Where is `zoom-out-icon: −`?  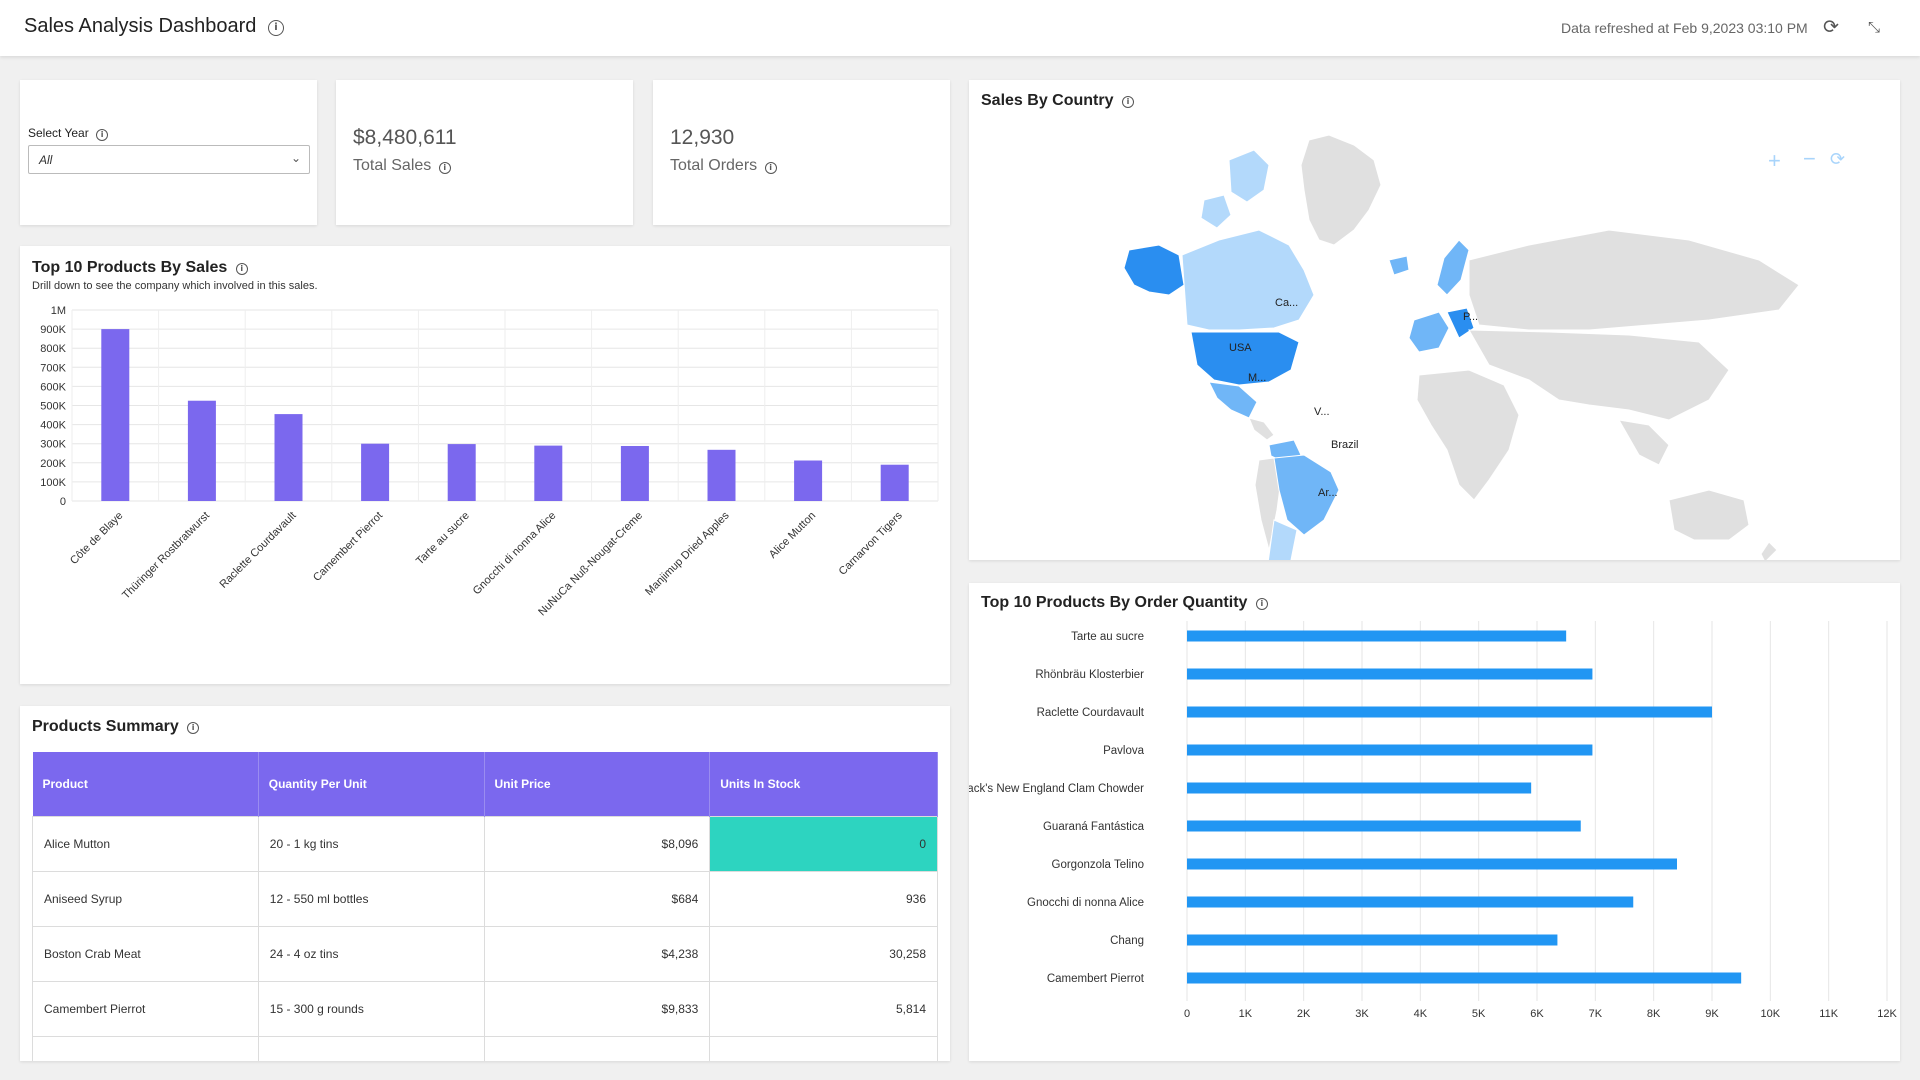
zoom-out-icon: − is located at coordinates (1809, 158).